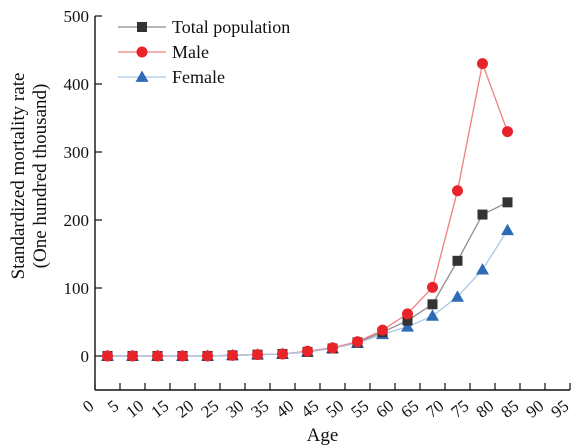 The width and height of the screenshot is (577, 445). I want to click on x-tick-label: 20, so click(184, 408).